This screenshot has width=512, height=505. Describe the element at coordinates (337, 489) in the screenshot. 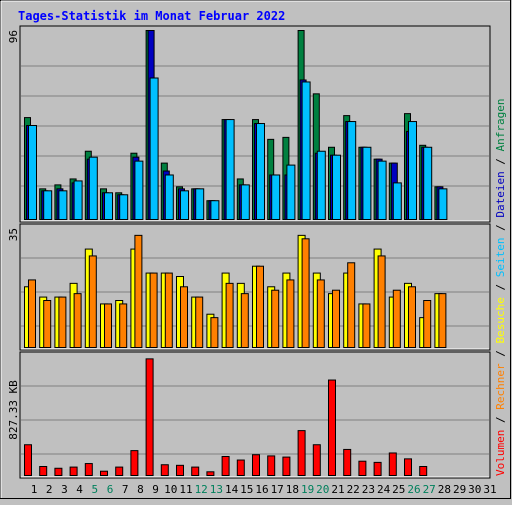

I see `x-tick-day-21: 21` at that location.